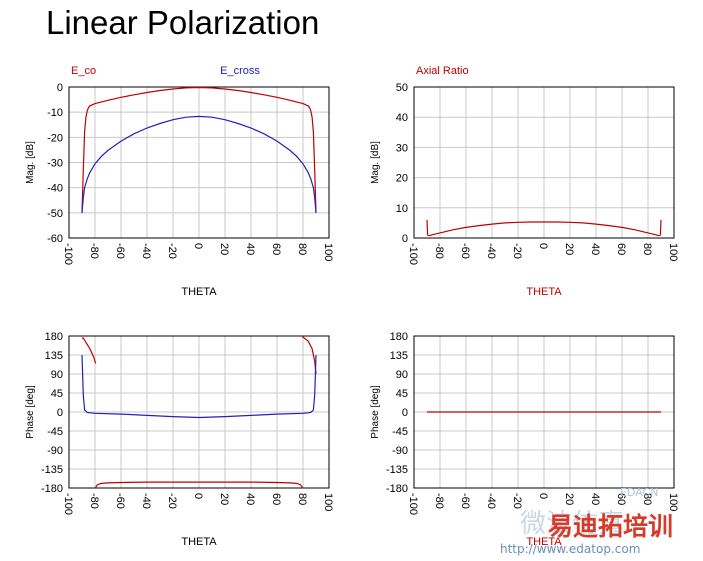 The width and height of the screenshot is (703, 561). I want to click on watermark-brand-text: 易迪拓培训, so click(610, 526).